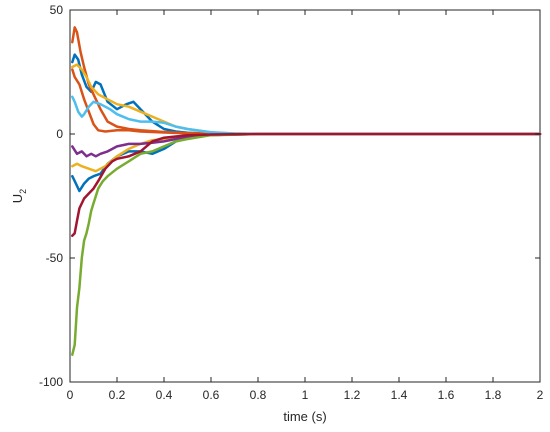 The height and width of the screenshot is (432, 550). I want to click on x-tick-label: 0.8, so click(258, 395).